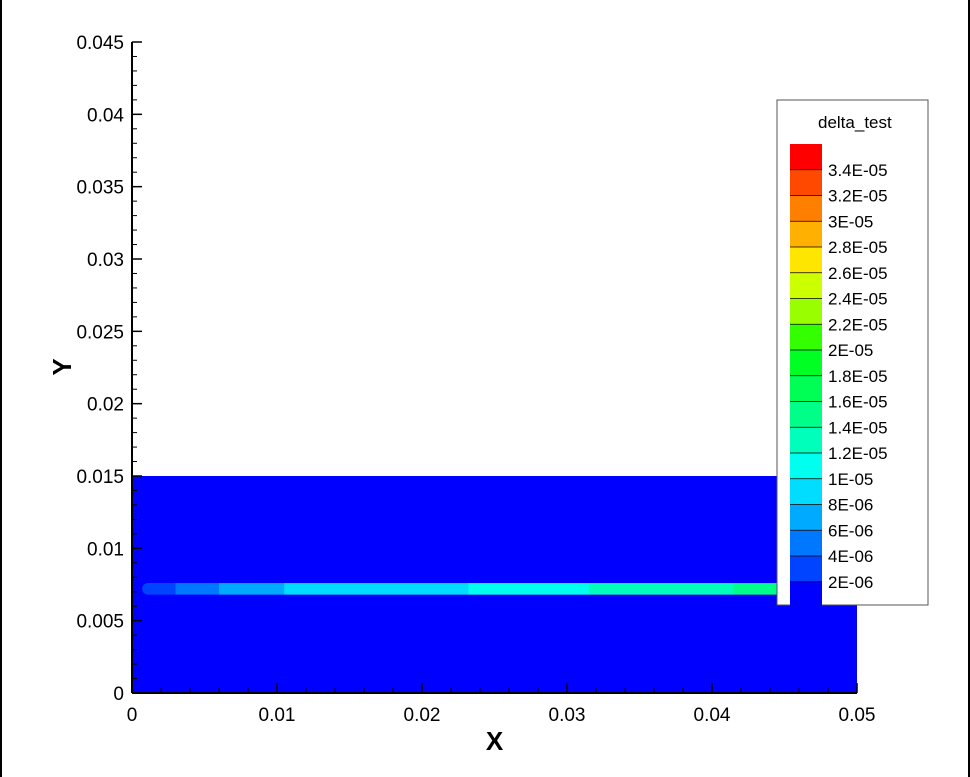  Describe the element at coordinates (105, 405) in the screenshot. I see `y-tick-label: 0.02` at that location.